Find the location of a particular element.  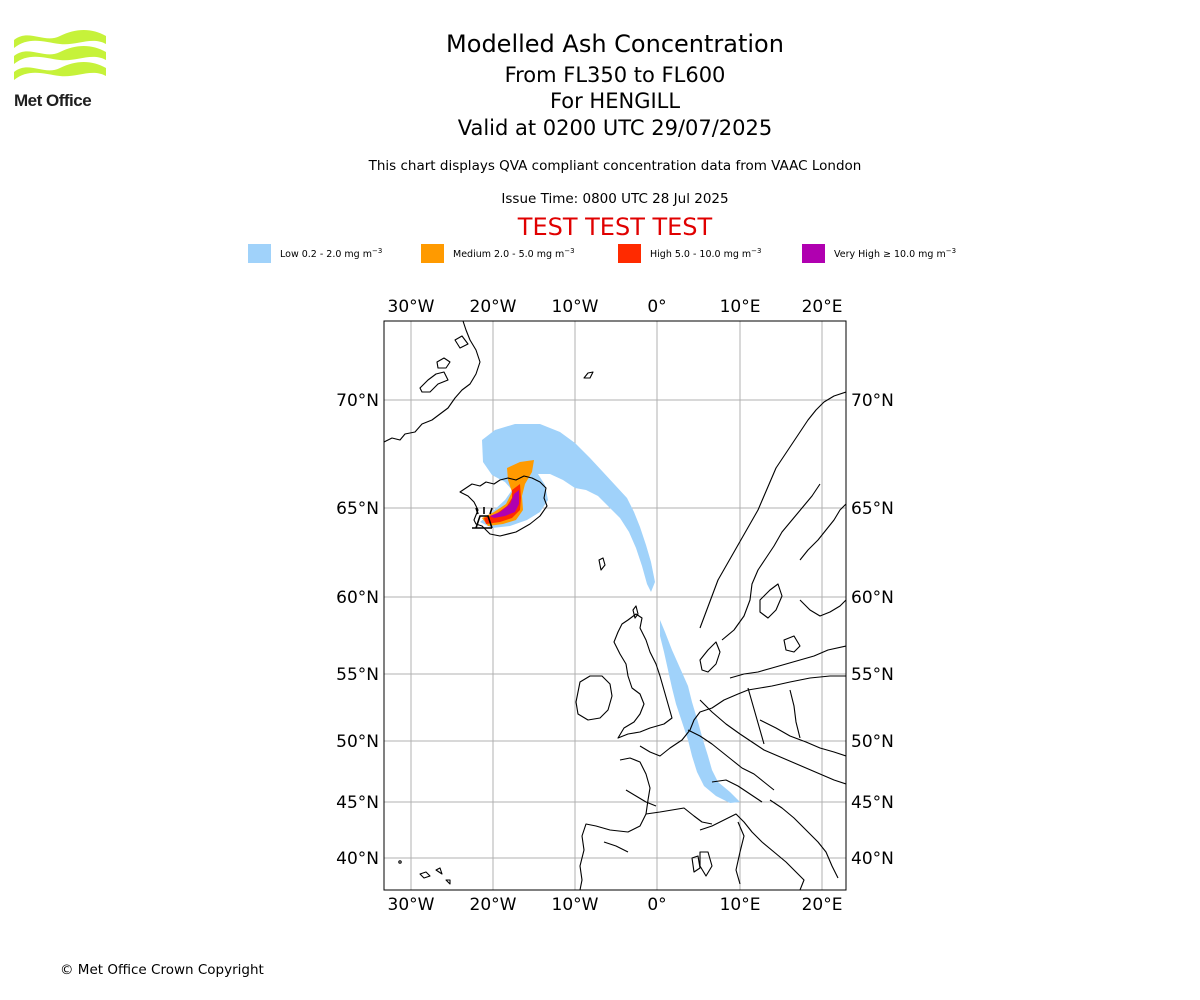

ash-area-high is located at coordinates (502, 504).